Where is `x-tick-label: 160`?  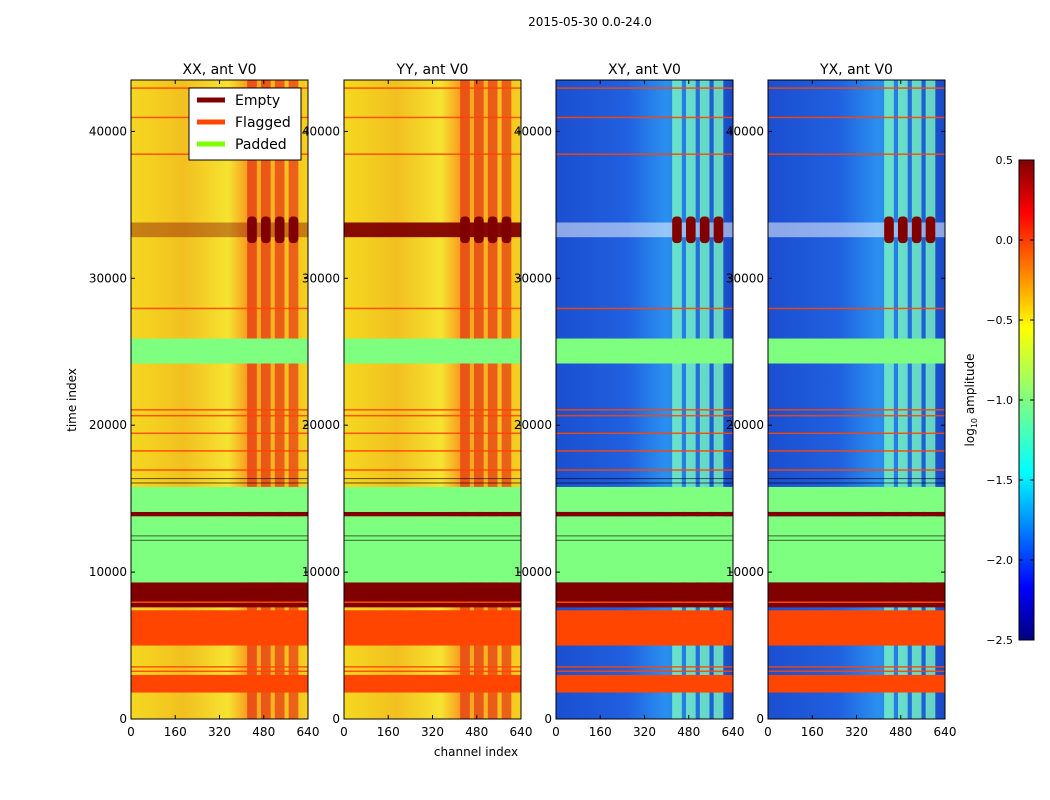
x-tick-label: 160 is located at coordinates (388, 732).